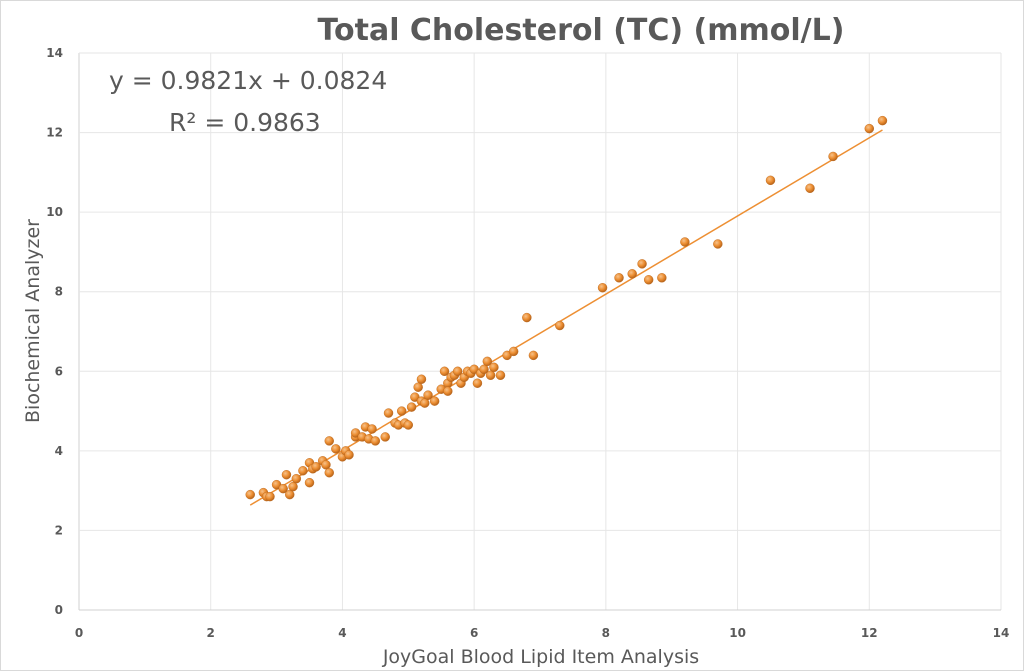 This screenshot has height=671, width=1024. I want to click on y-tick-label: 14, so click(54, 53).